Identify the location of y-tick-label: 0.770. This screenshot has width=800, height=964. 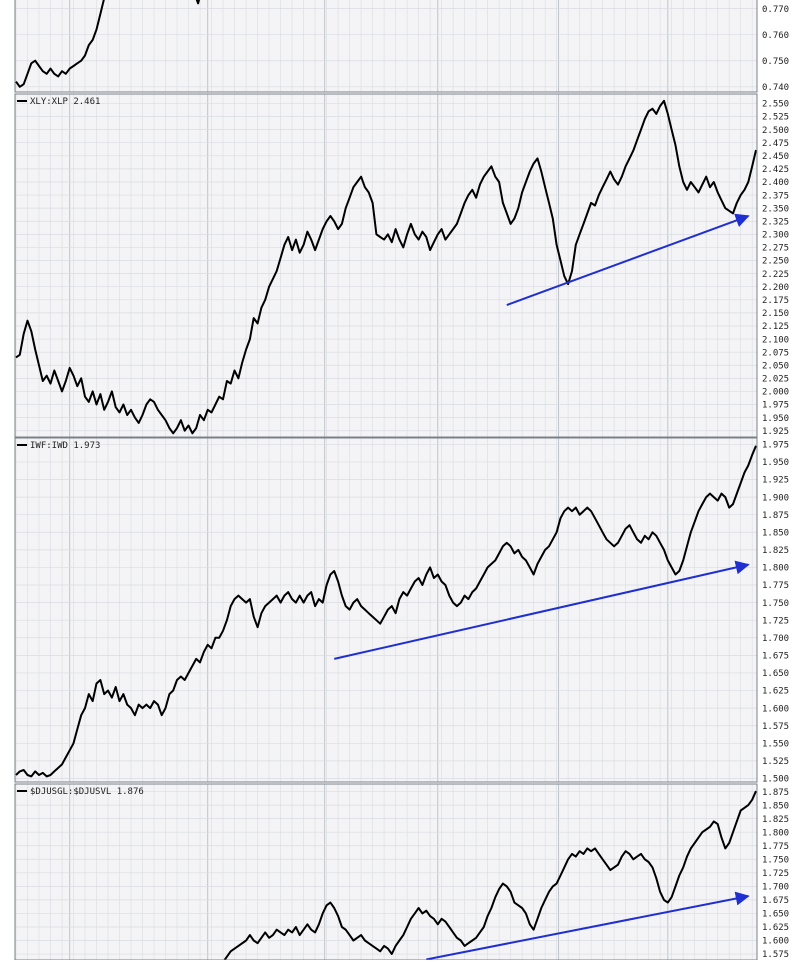
(775, 10).